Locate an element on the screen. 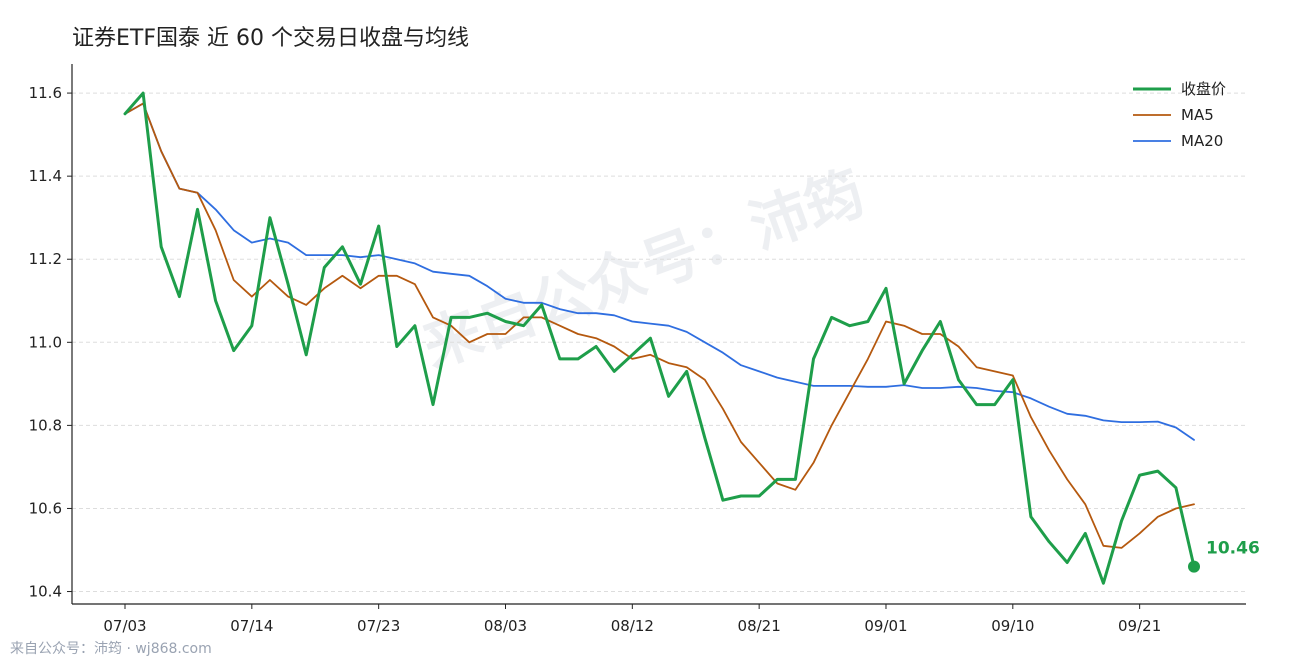  x-tick-label: 09/10 is located at coordinates (1012, 626).